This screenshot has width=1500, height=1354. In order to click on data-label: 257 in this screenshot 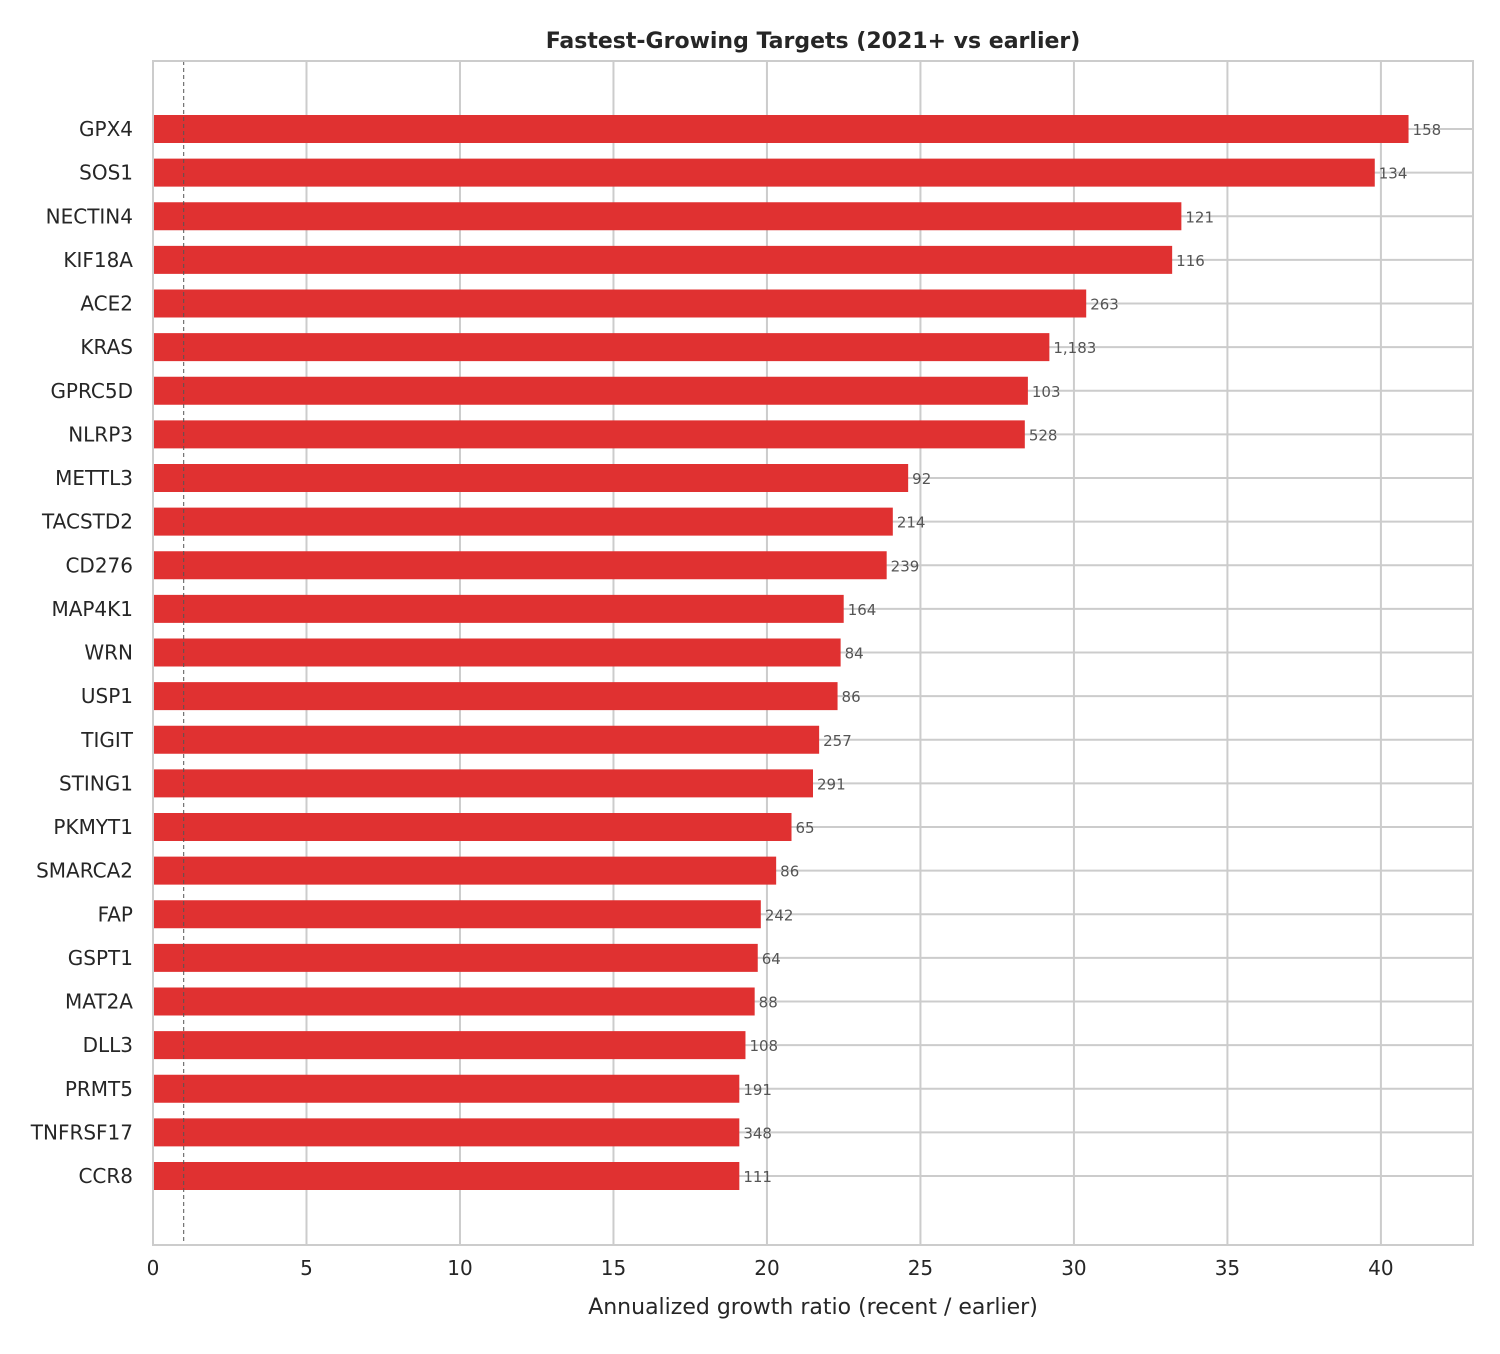, I will do `click(837, 741)`.